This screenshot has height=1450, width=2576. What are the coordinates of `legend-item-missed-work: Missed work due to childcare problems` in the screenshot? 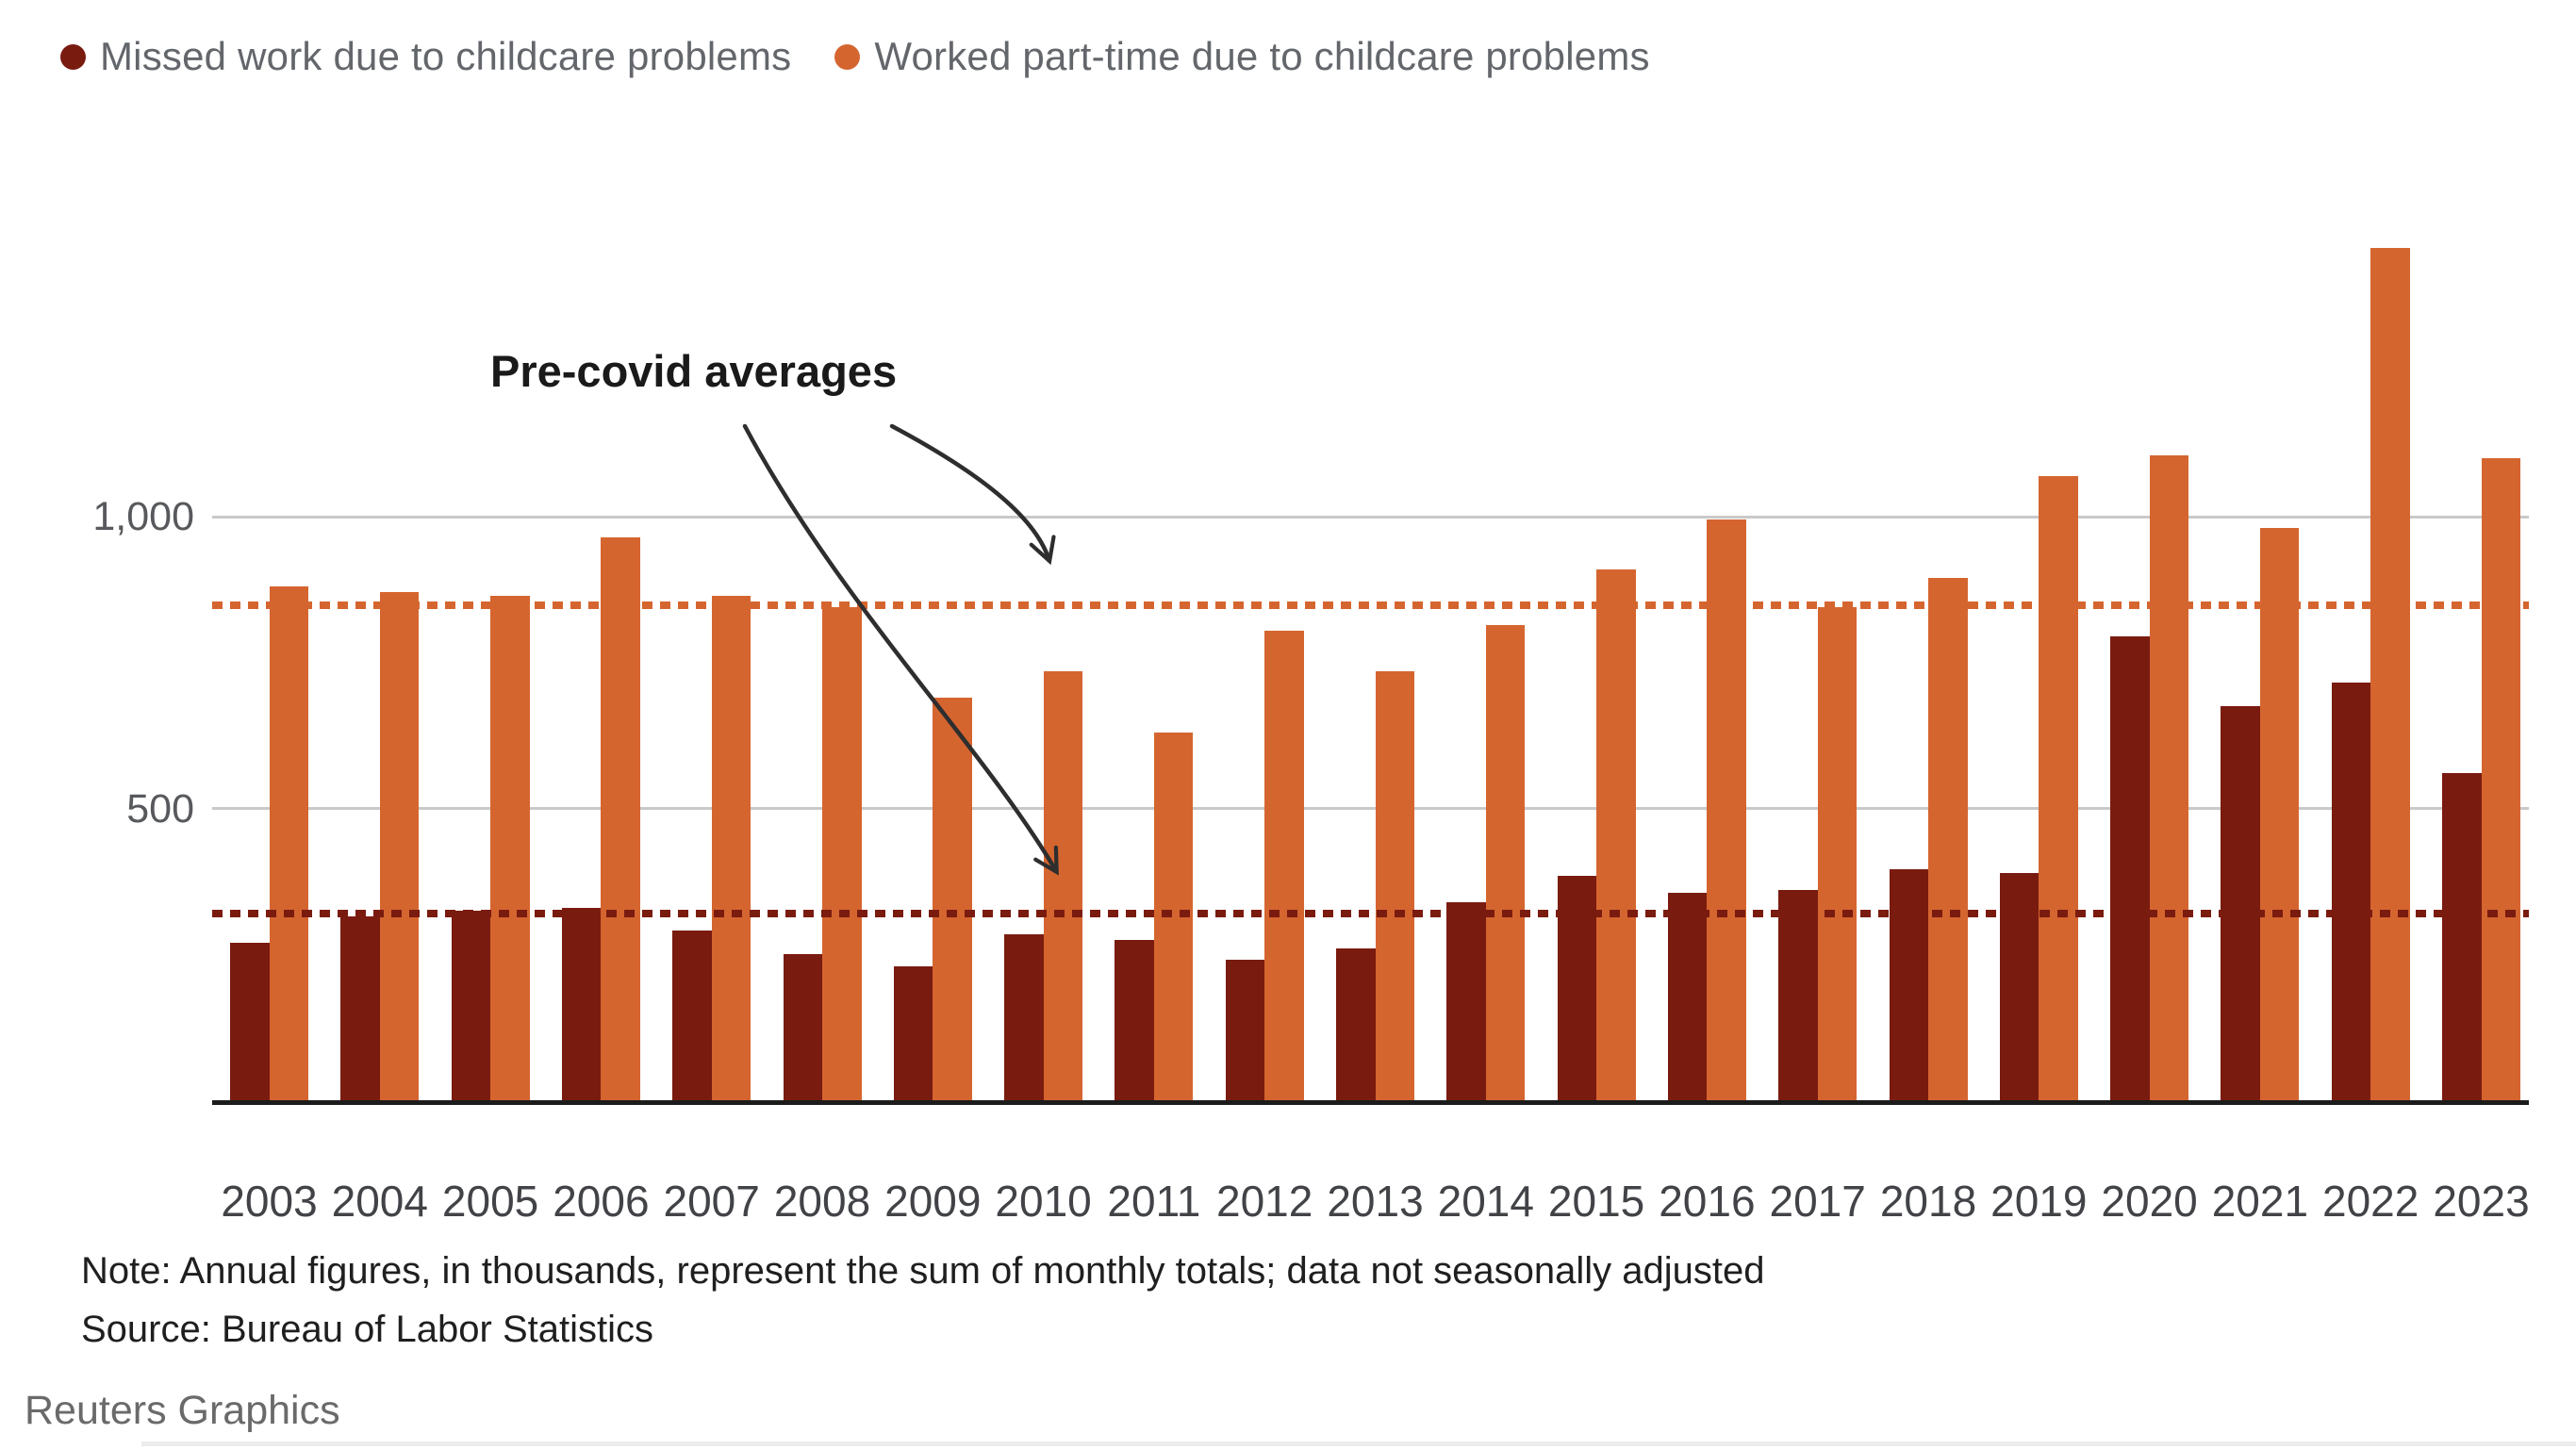 It's located at (425, 56).